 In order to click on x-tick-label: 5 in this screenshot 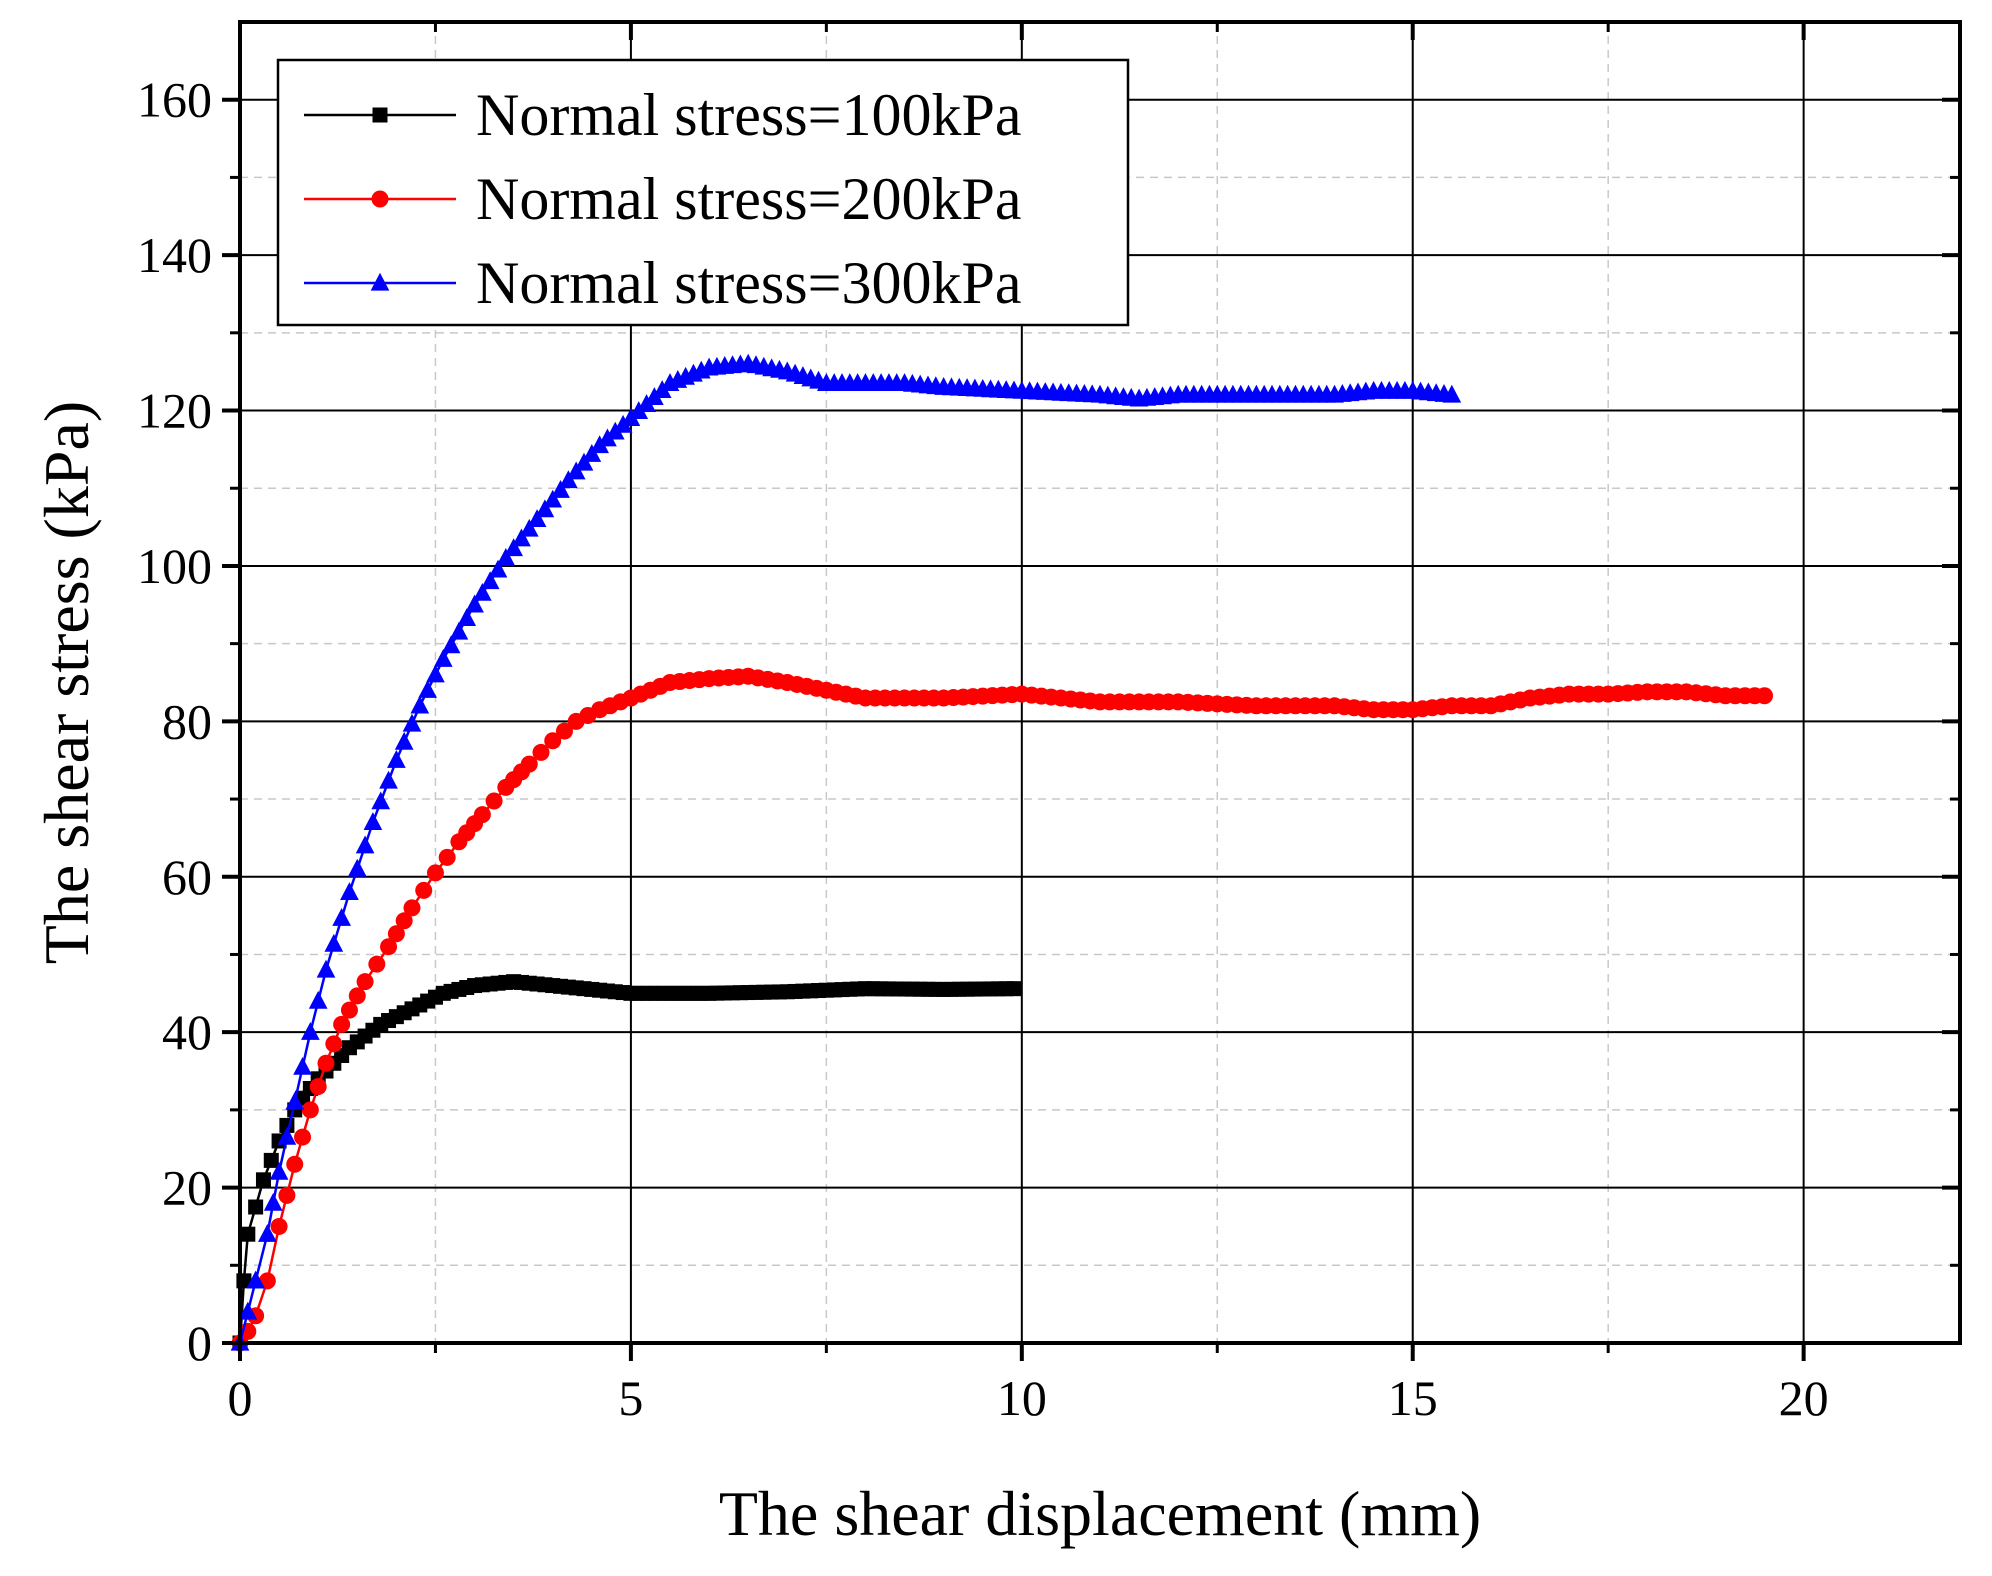, I will do `click(630, 1398)`.